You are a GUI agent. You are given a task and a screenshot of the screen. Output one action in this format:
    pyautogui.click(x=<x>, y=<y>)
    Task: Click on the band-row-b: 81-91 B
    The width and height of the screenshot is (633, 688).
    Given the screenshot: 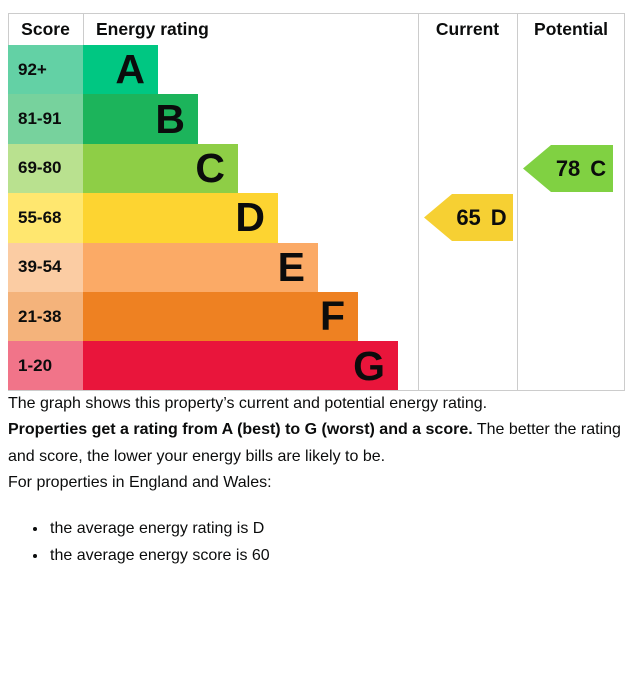 What is the action you would take?
    pyautogui.click(x=316, y=119)
    